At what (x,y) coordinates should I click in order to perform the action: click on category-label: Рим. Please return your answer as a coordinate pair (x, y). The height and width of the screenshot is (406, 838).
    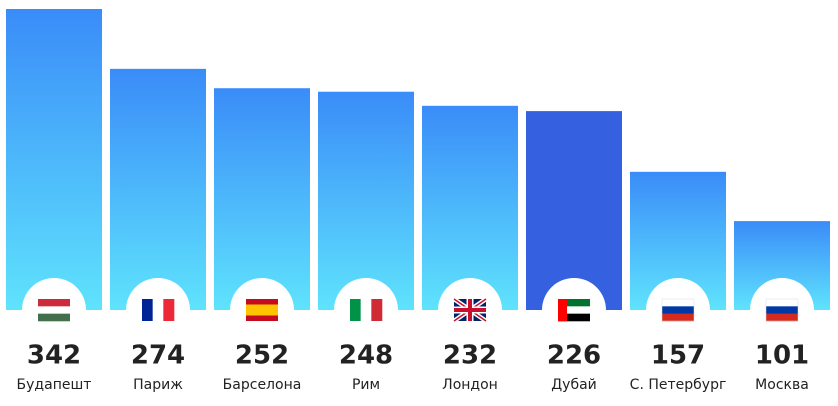
    Looking at the image, I should click on (366, 385).